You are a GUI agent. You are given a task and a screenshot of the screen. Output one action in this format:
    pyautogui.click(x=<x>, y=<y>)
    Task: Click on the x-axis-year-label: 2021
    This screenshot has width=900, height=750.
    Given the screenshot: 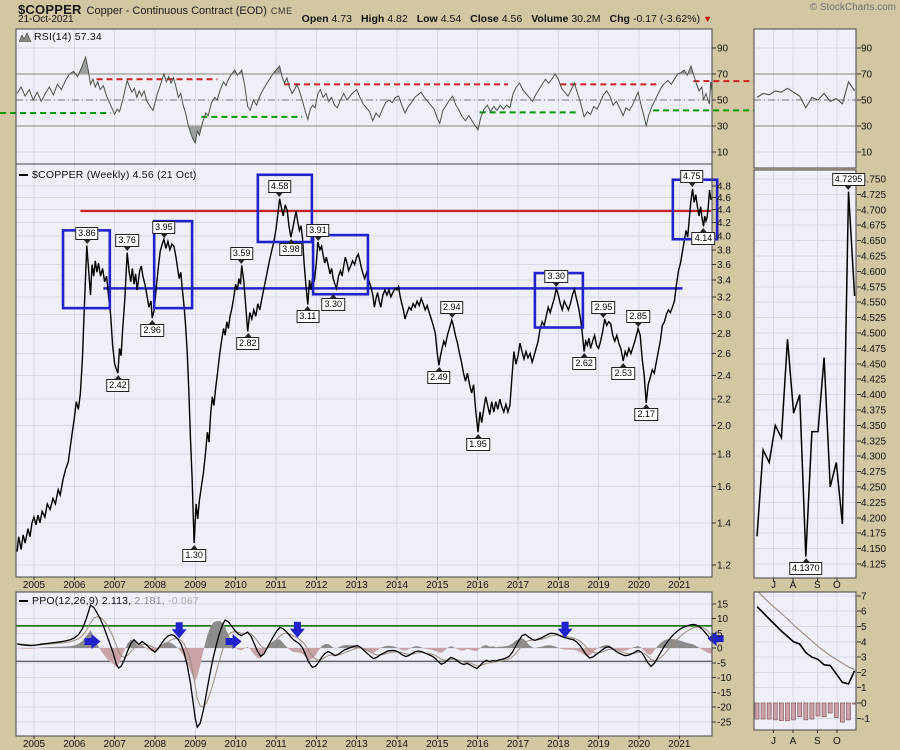 What is the action you would take?
    pyautogui.click(x=679, y=744)
    